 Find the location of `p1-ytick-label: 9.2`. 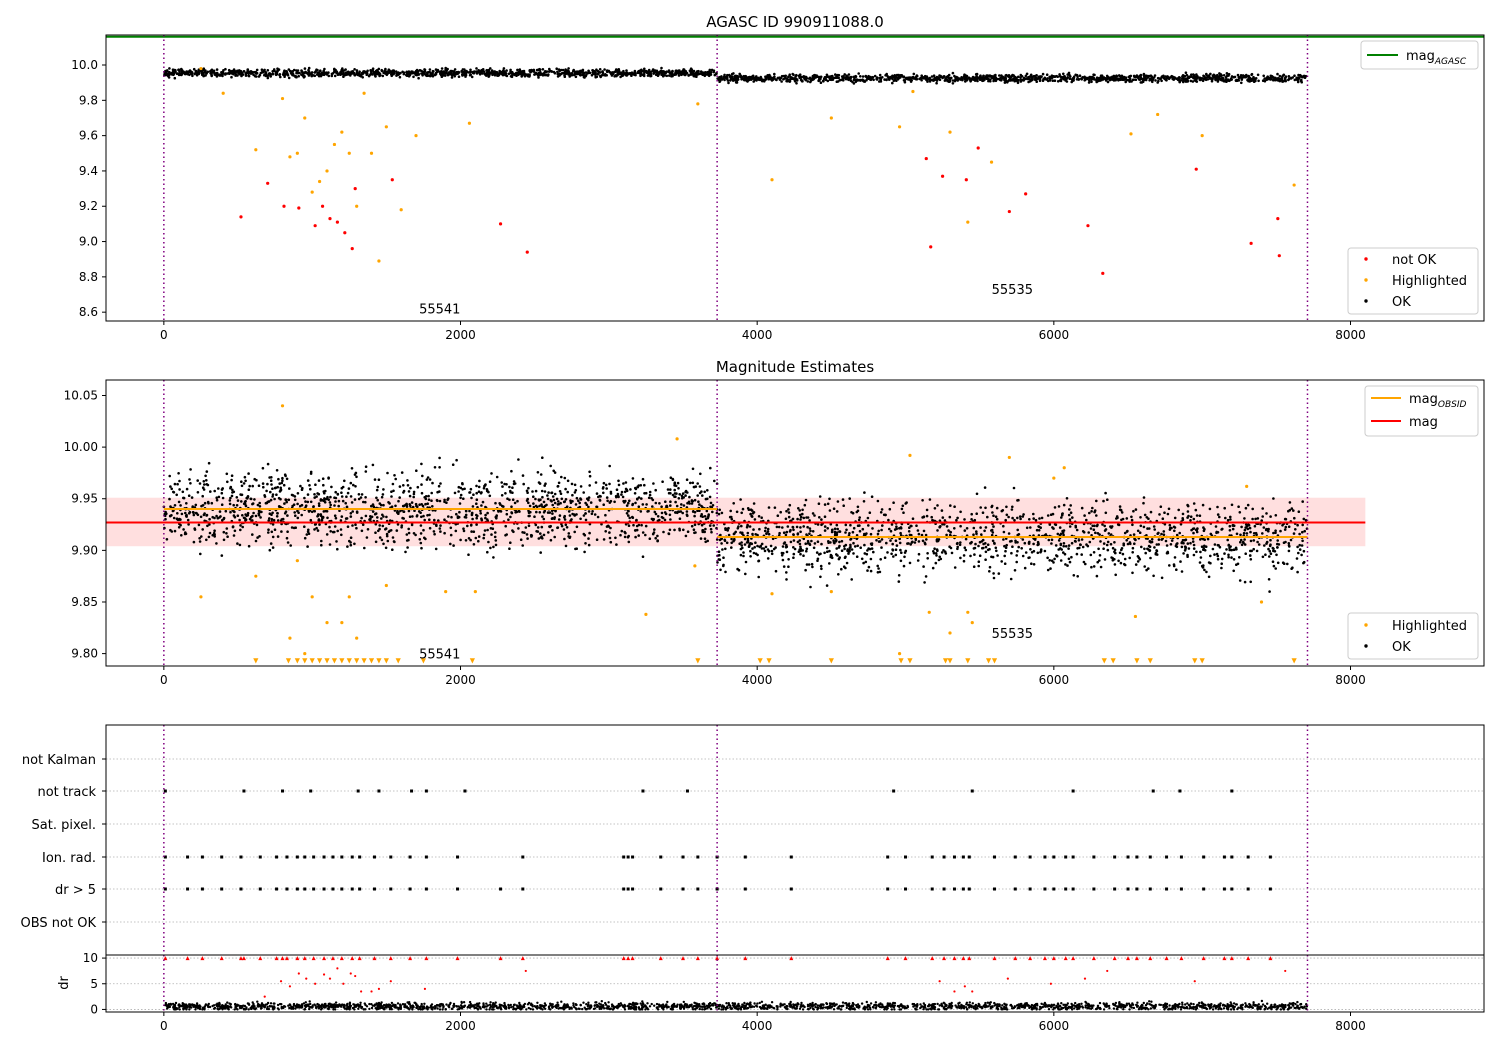

p1-ytick-label: 9.2 is located at coordinates (88, 206).